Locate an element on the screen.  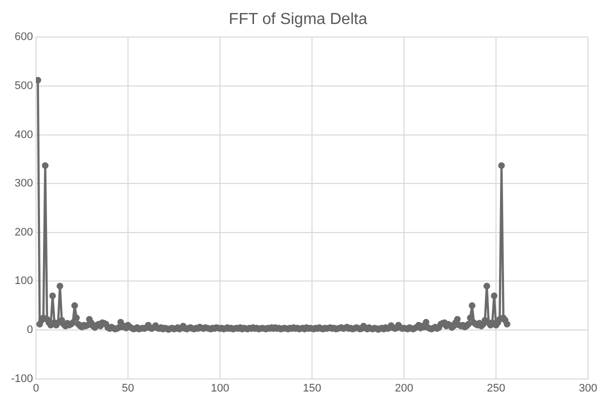
y-tick-label: 600 is located at coordinates (24, 37).